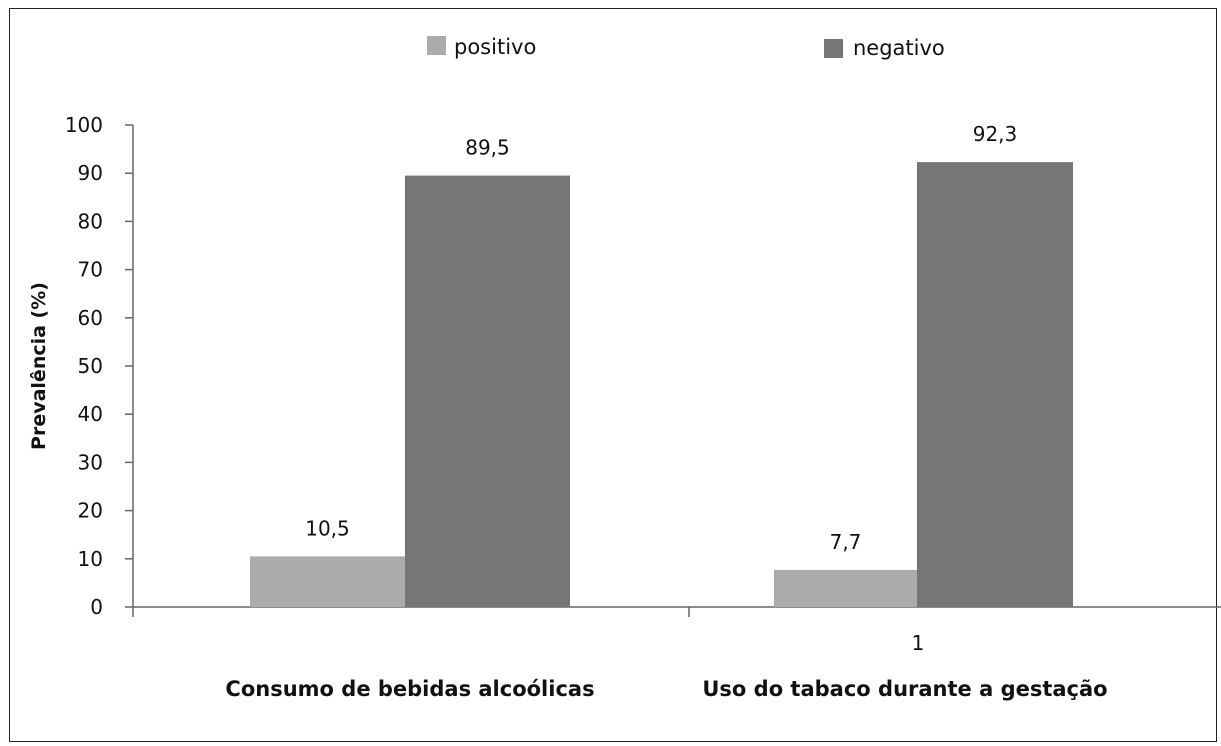  I want to click on legend-label-negativo: negativo, so click(899, 48).